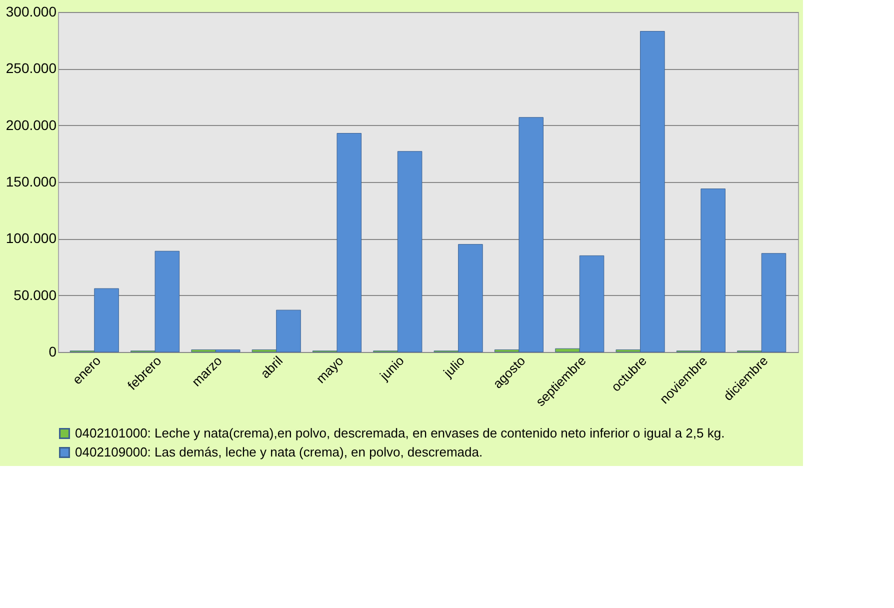 Image resolution: width=894 pixels, height=608 pixels. I want to click on y-tick-label: 50.000, so click(35, 294).